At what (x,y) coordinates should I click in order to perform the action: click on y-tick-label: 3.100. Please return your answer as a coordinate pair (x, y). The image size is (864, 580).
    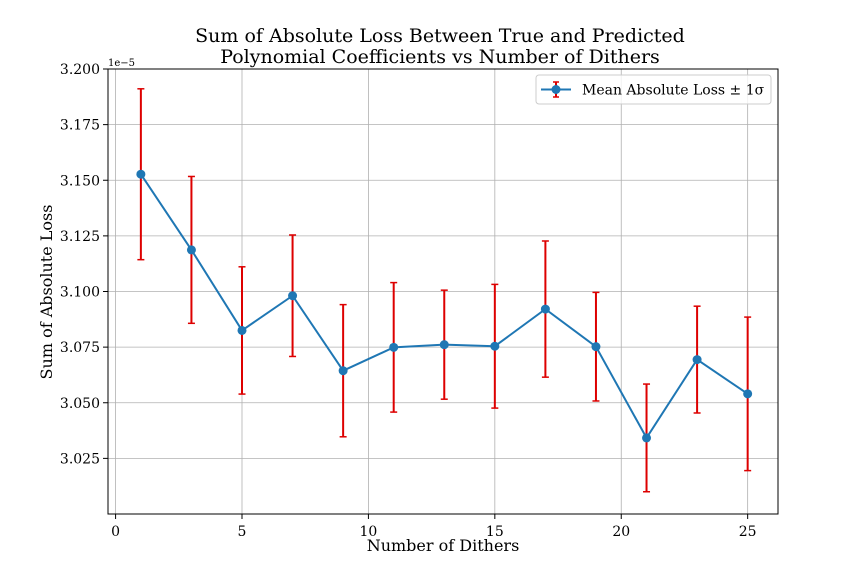
    Looking at the image, I should click on (80, 293).